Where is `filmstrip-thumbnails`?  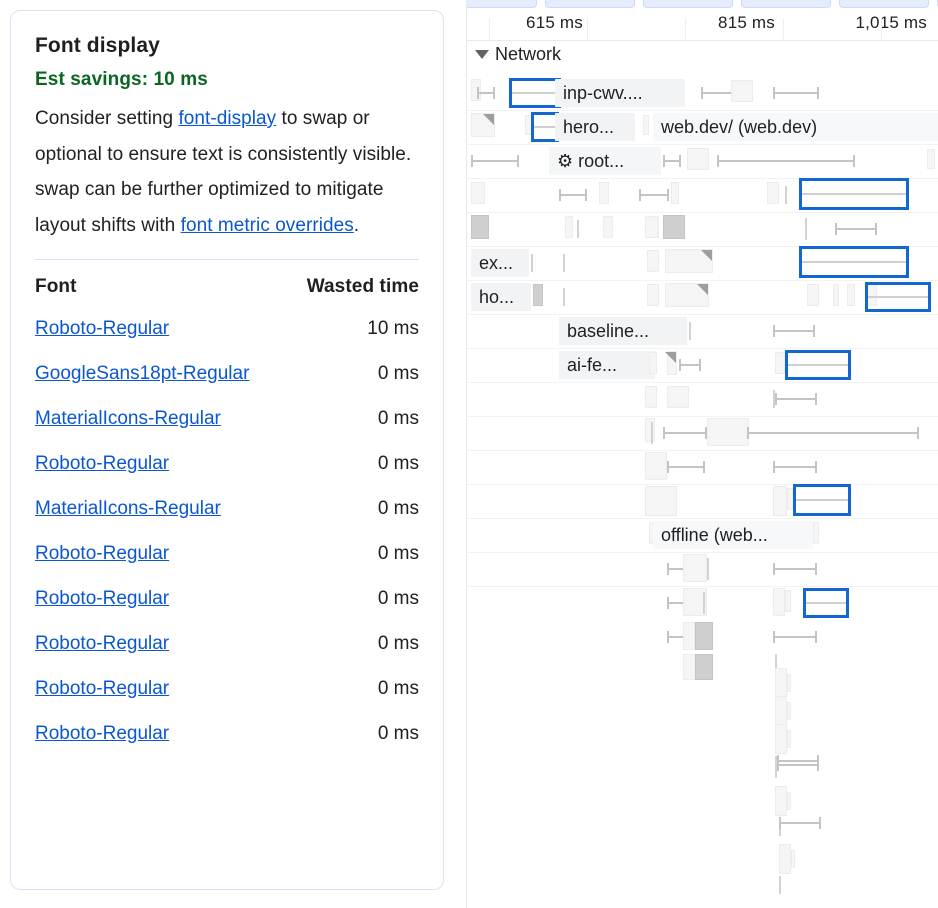 filmstrip-thumbnails is located at coordinates (702, 4).